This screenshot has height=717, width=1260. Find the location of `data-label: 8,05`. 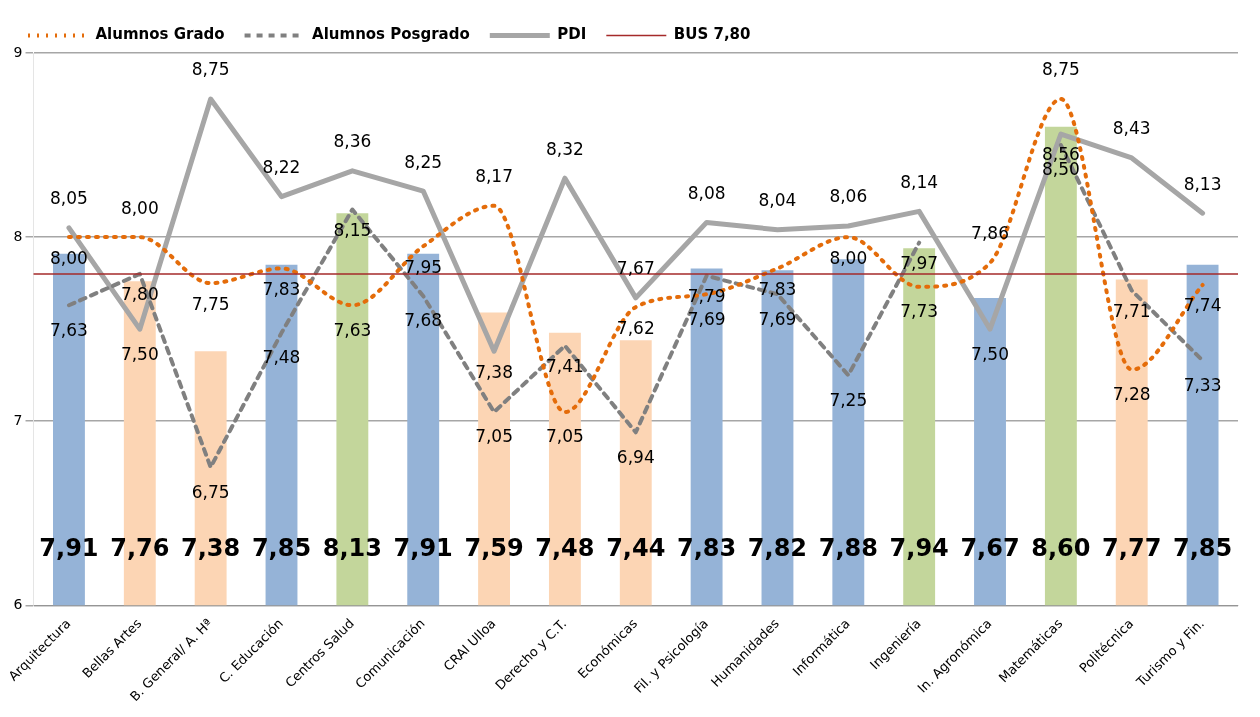

data-label: 8,05 is located at coordinates (69, 198).